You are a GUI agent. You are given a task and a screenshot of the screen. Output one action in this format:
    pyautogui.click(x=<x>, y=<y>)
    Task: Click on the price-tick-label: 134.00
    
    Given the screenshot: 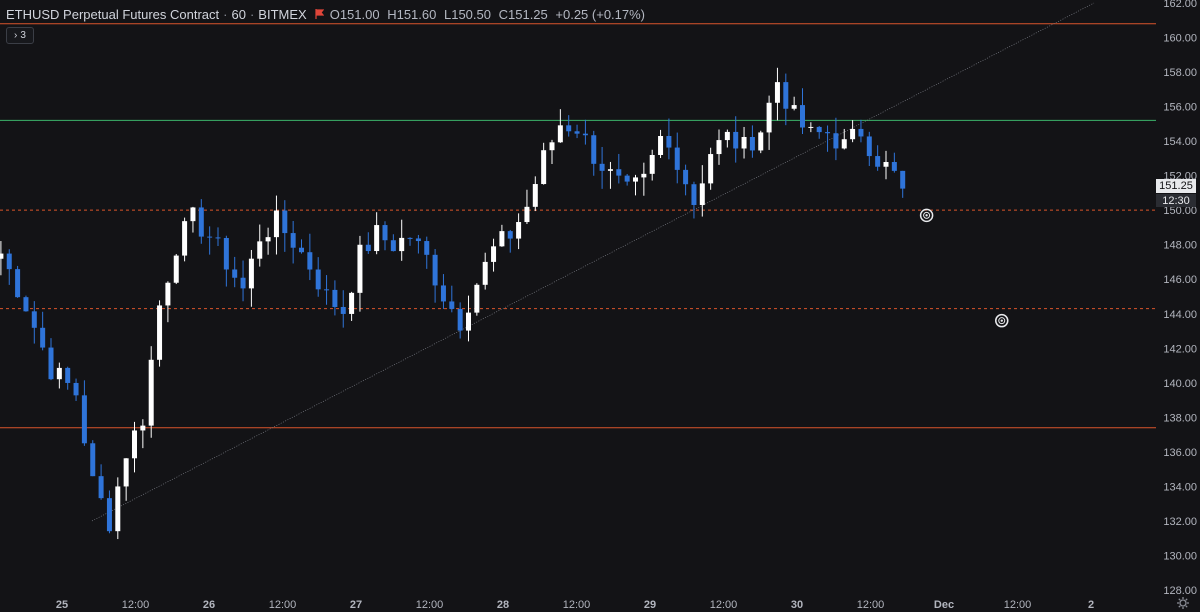 What is the action you would take?
    pyautogui.click(x=1180, y=487)
    